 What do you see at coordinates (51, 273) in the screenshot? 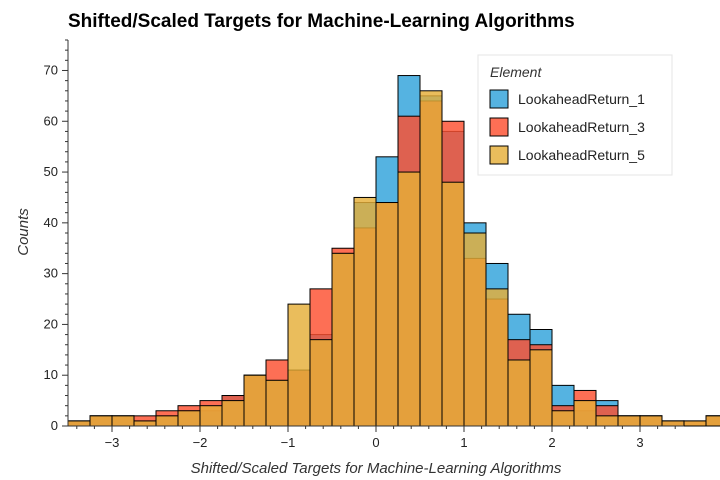
I see `y-tick-label-30: 30` at bounding box center [51, 273].